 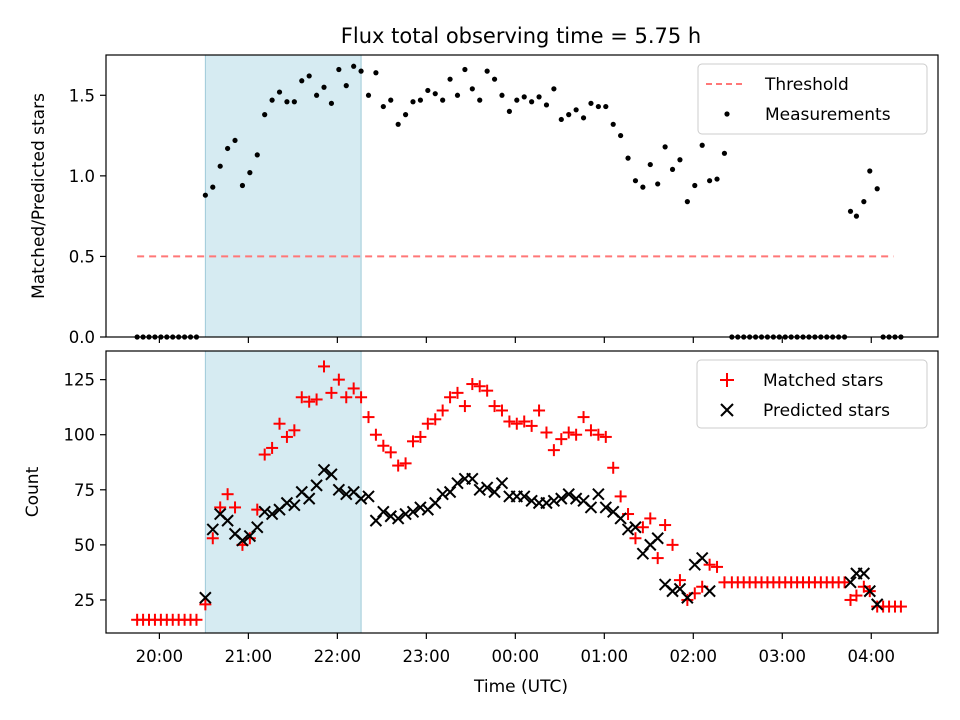 What do you see at coordinates (80, 435) in the screenshot?
I see `y-tick-label: 100` at bounding box center [80, 435].